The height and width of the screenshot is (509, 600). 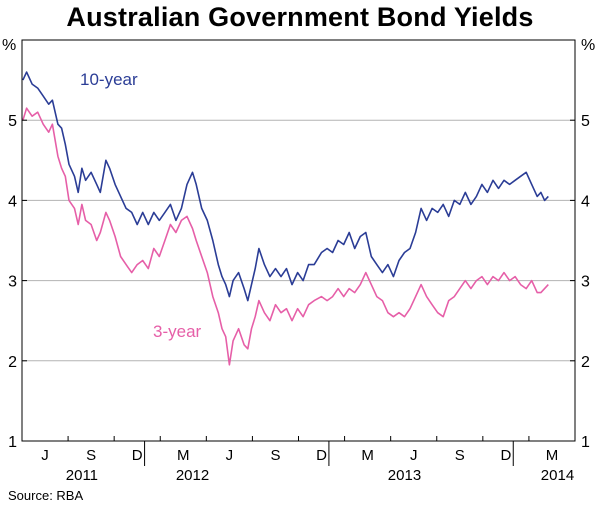 I want to click on y-tick-label-right: 4, so click(x=585, y=201).